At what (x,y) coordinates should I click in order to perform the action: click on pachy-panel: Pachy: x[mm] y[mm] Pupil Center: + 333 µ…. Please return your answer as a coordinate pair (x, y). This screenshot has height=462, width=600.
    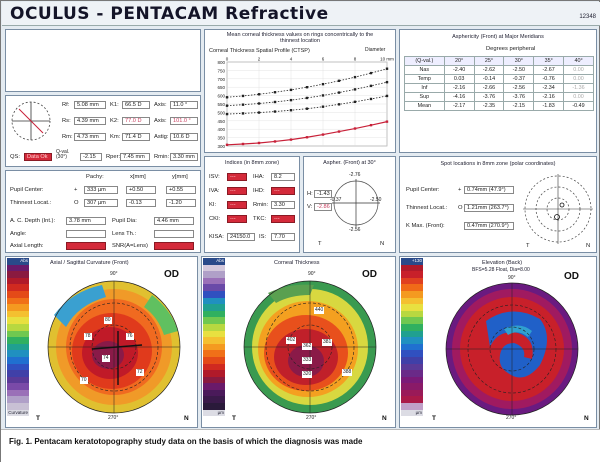
    Looking at the image, I should click on (103, 211).